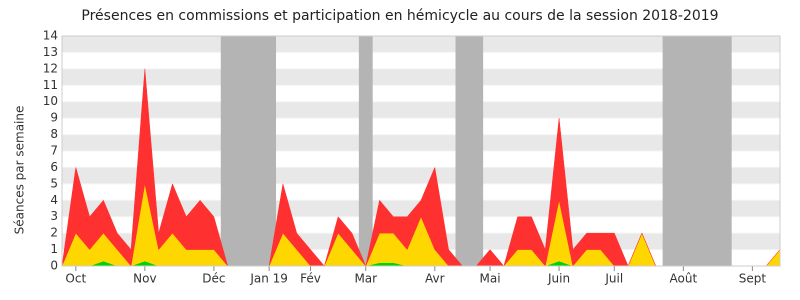  I want to click on y-tick-label: 3, so click(54, 216).